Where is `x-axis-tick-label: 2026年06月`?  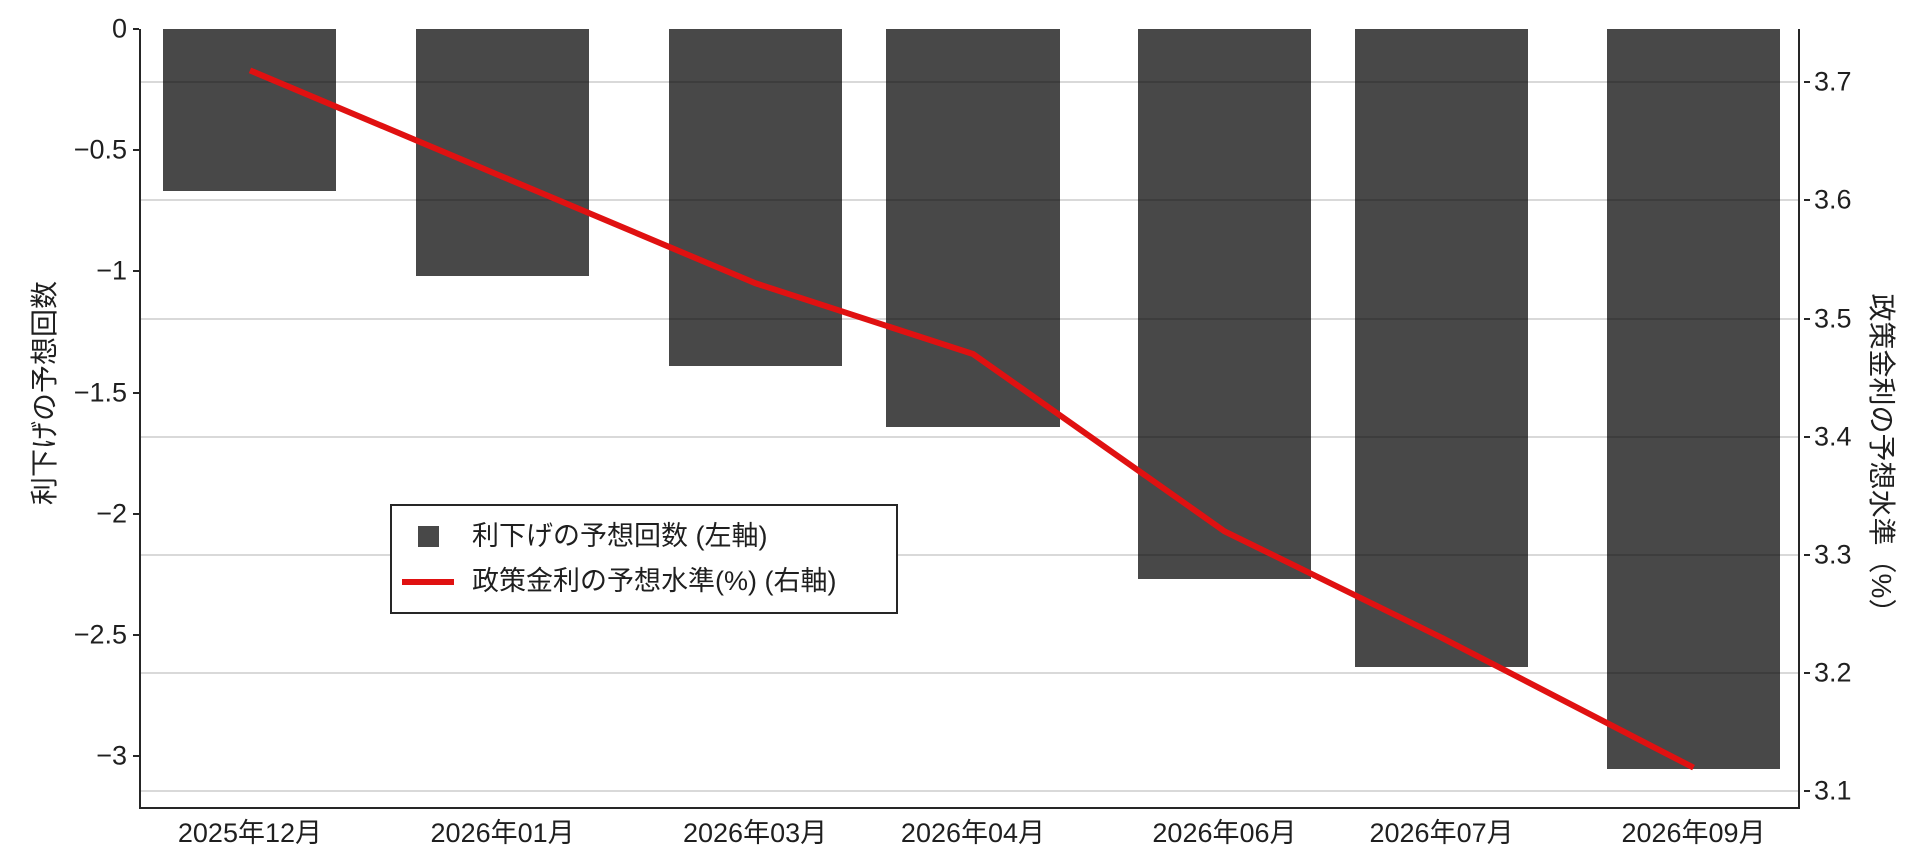
x-axis-tick-label: 2026年06月 is located at coordinates (1224, 833).